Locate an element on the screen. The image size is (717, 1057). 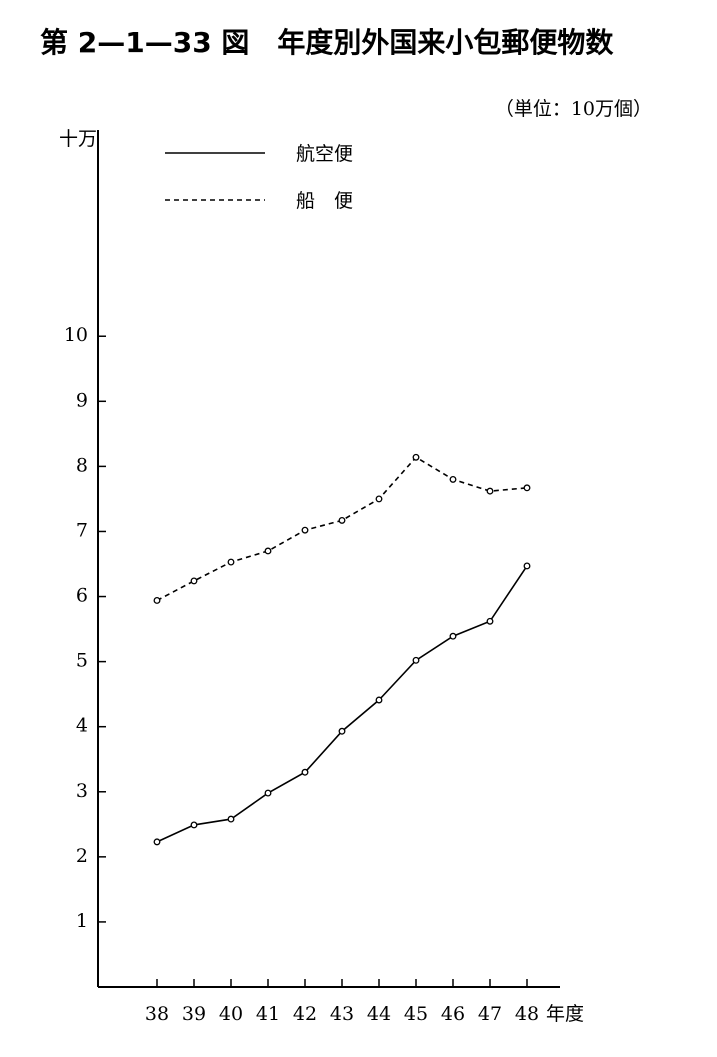
y-tick-label: 8 is located at coordinates (82, 465).